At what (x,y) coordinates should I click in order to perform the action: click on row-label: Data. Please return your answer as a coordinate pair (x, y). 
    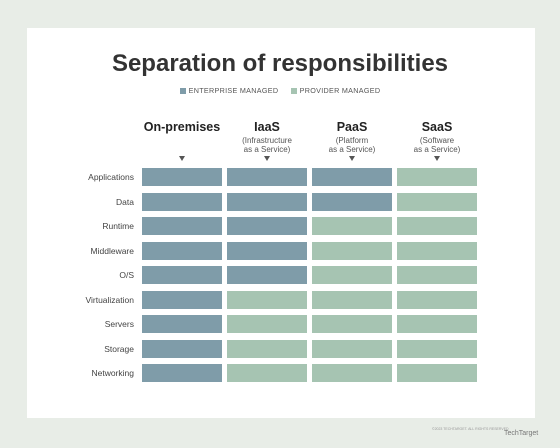
    Looking at the image, I should click on (125, 201).